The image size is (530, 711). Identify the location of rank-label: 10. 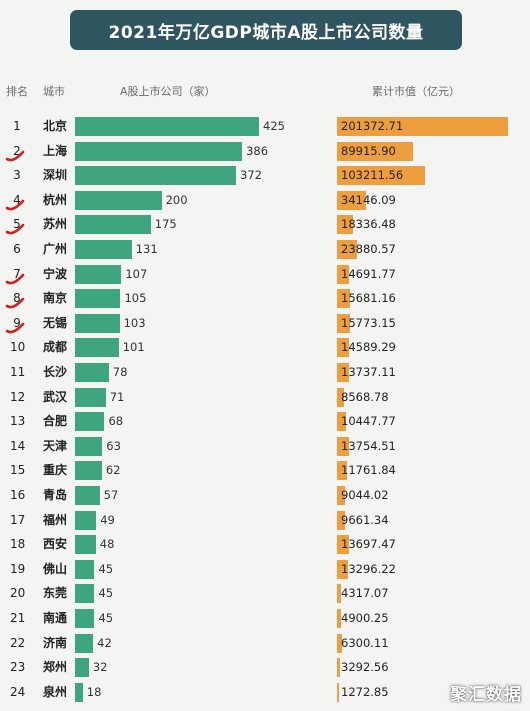
(18, 347).